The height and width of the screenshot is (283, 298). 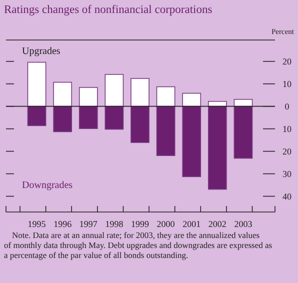 I want to click on y-tick-label: 30, so click(x=287, y=173).